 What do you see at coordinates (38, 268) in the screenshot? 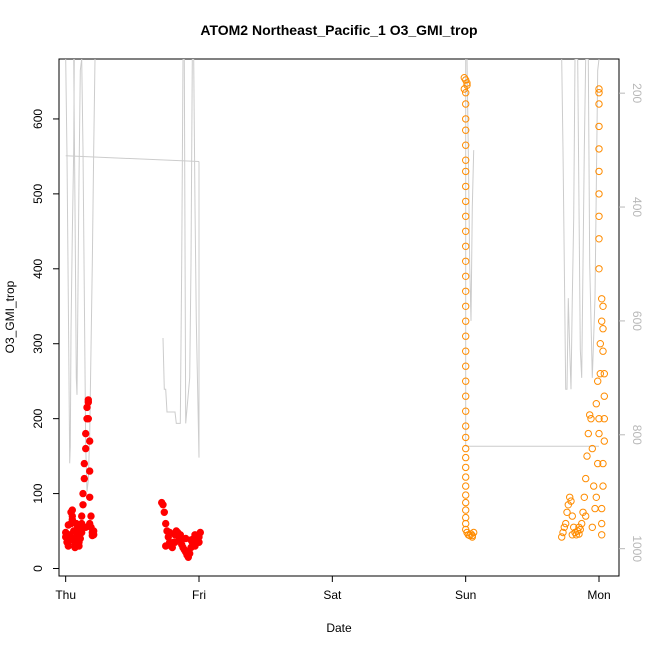
I see `y-tick-label: 400` at bounding box center [38, 268].